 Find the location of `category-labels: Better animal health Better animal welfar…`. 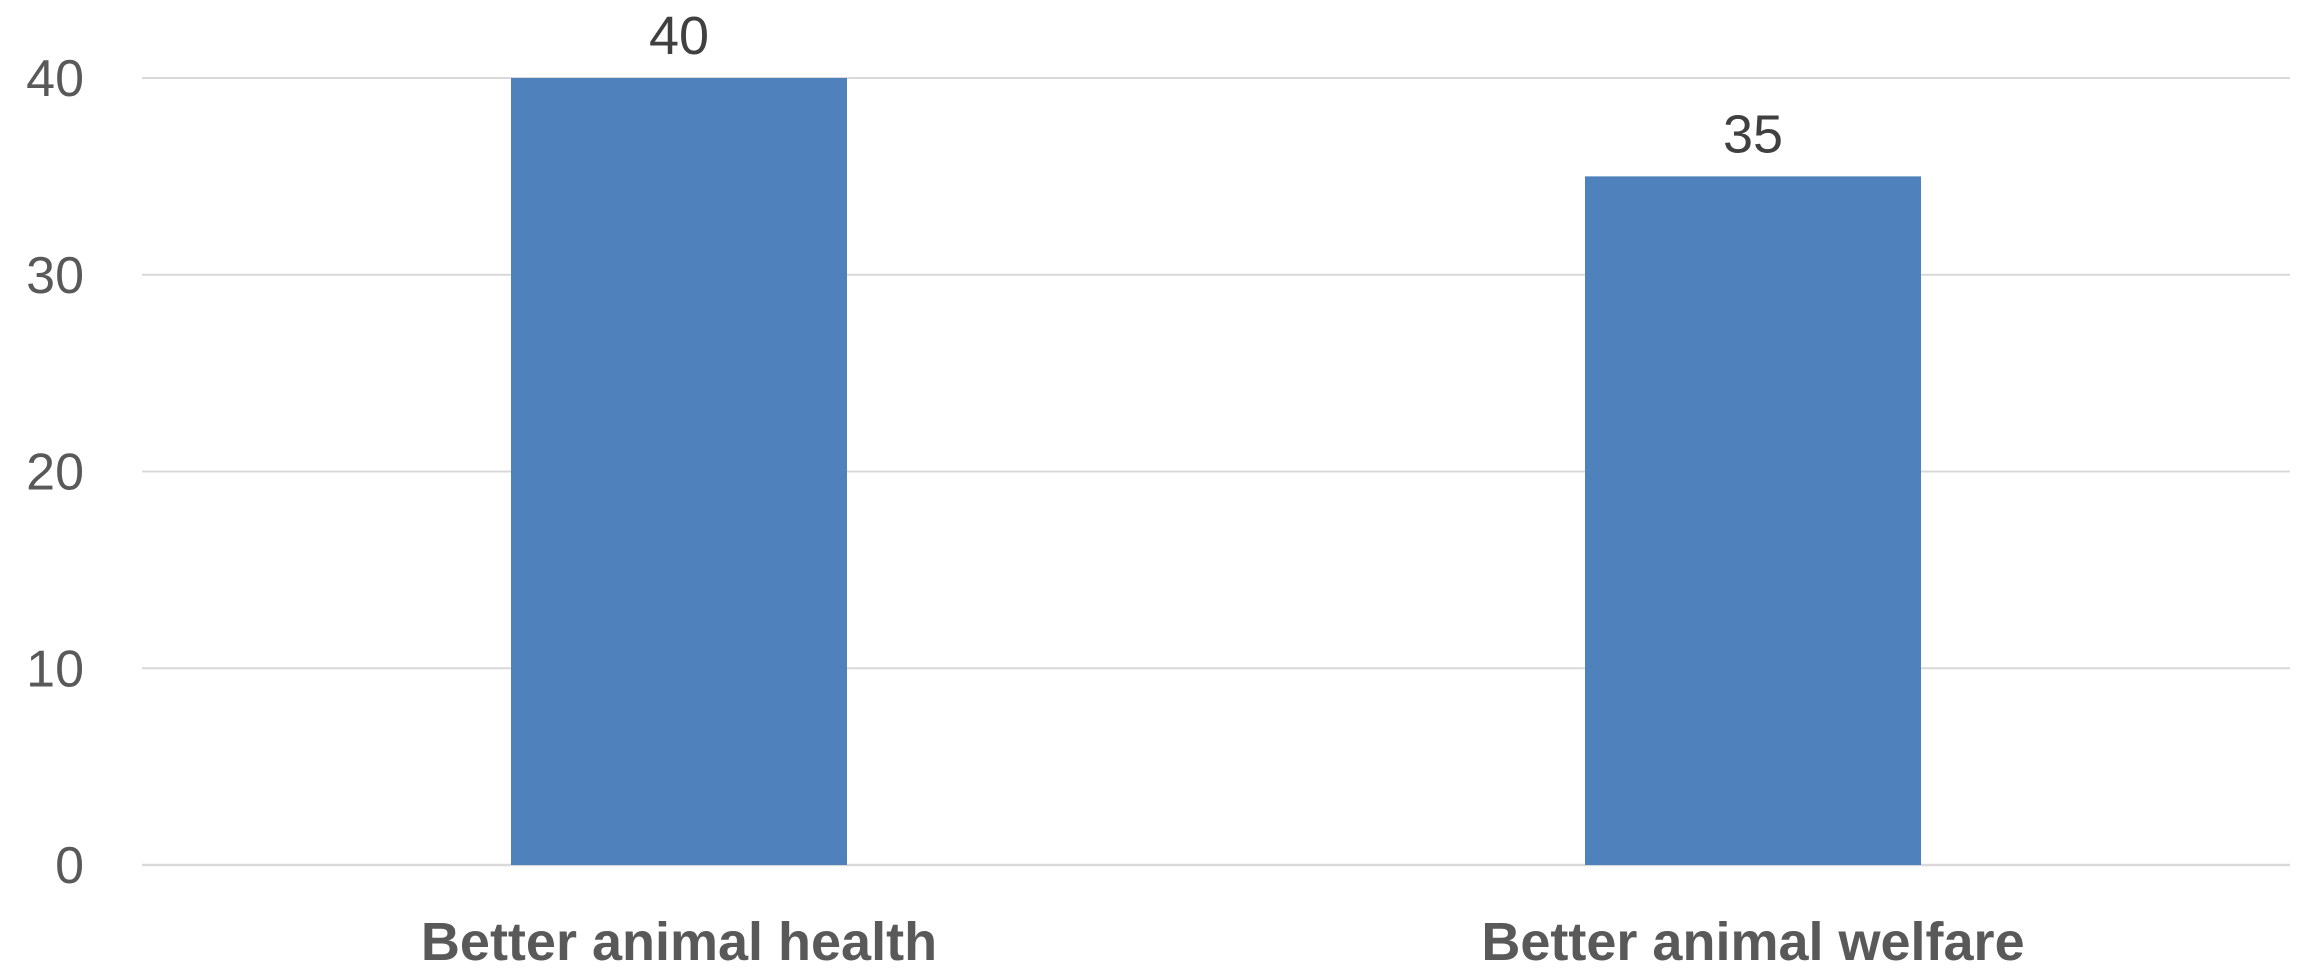

category-labels: Better animal health Better animal welfar… is located at coordinates (1223, 941).